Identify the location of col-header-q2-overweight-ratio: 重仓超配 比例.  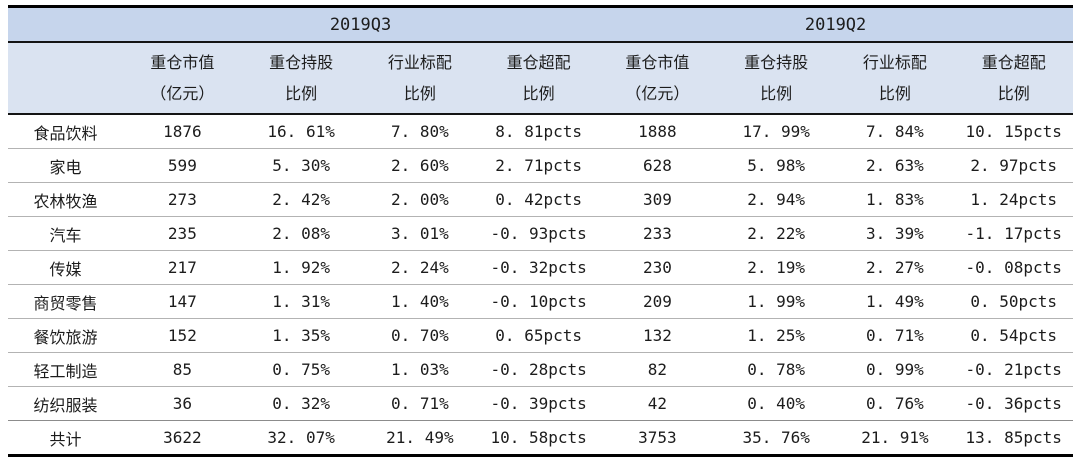
(1014, 78).